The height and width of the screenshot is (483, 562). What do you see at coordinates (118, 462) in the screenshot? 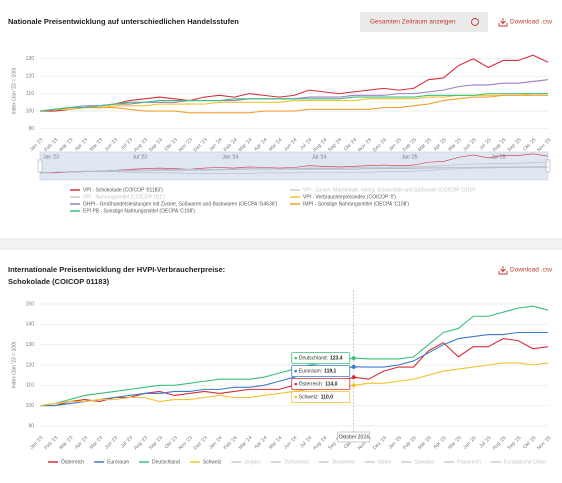
I see `legend-label: Euroraum` at bounding box center [118, 462].